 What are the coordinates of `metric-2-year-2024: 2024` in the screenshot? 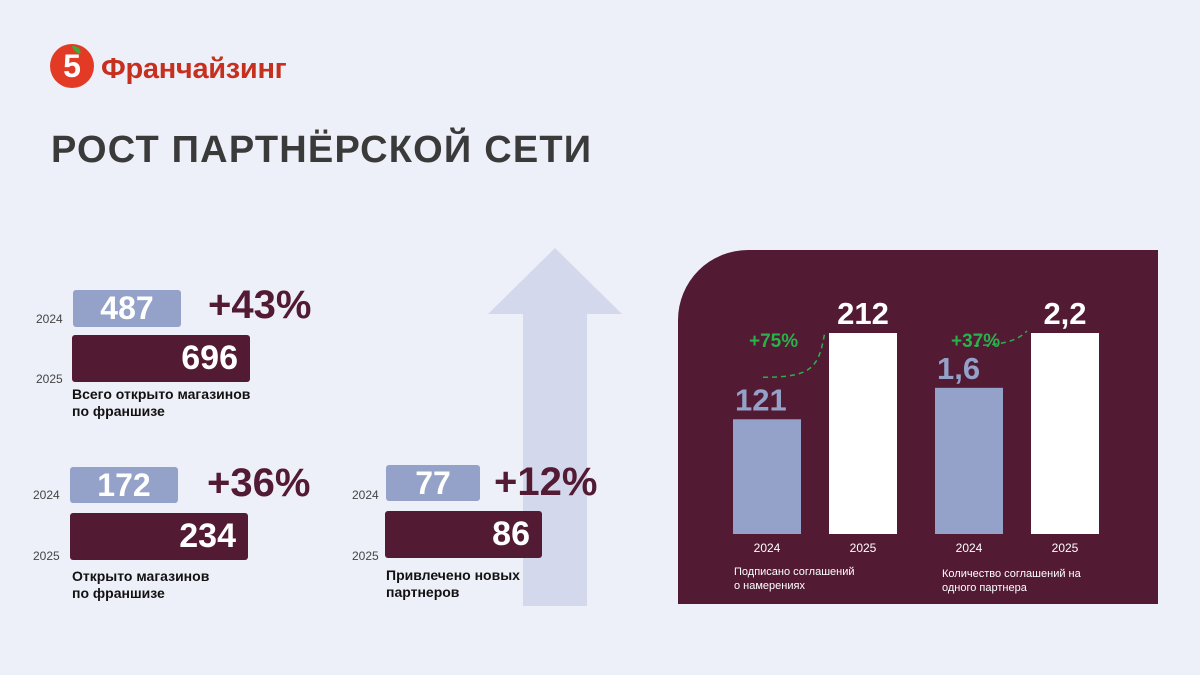 It's located at (46, 495).